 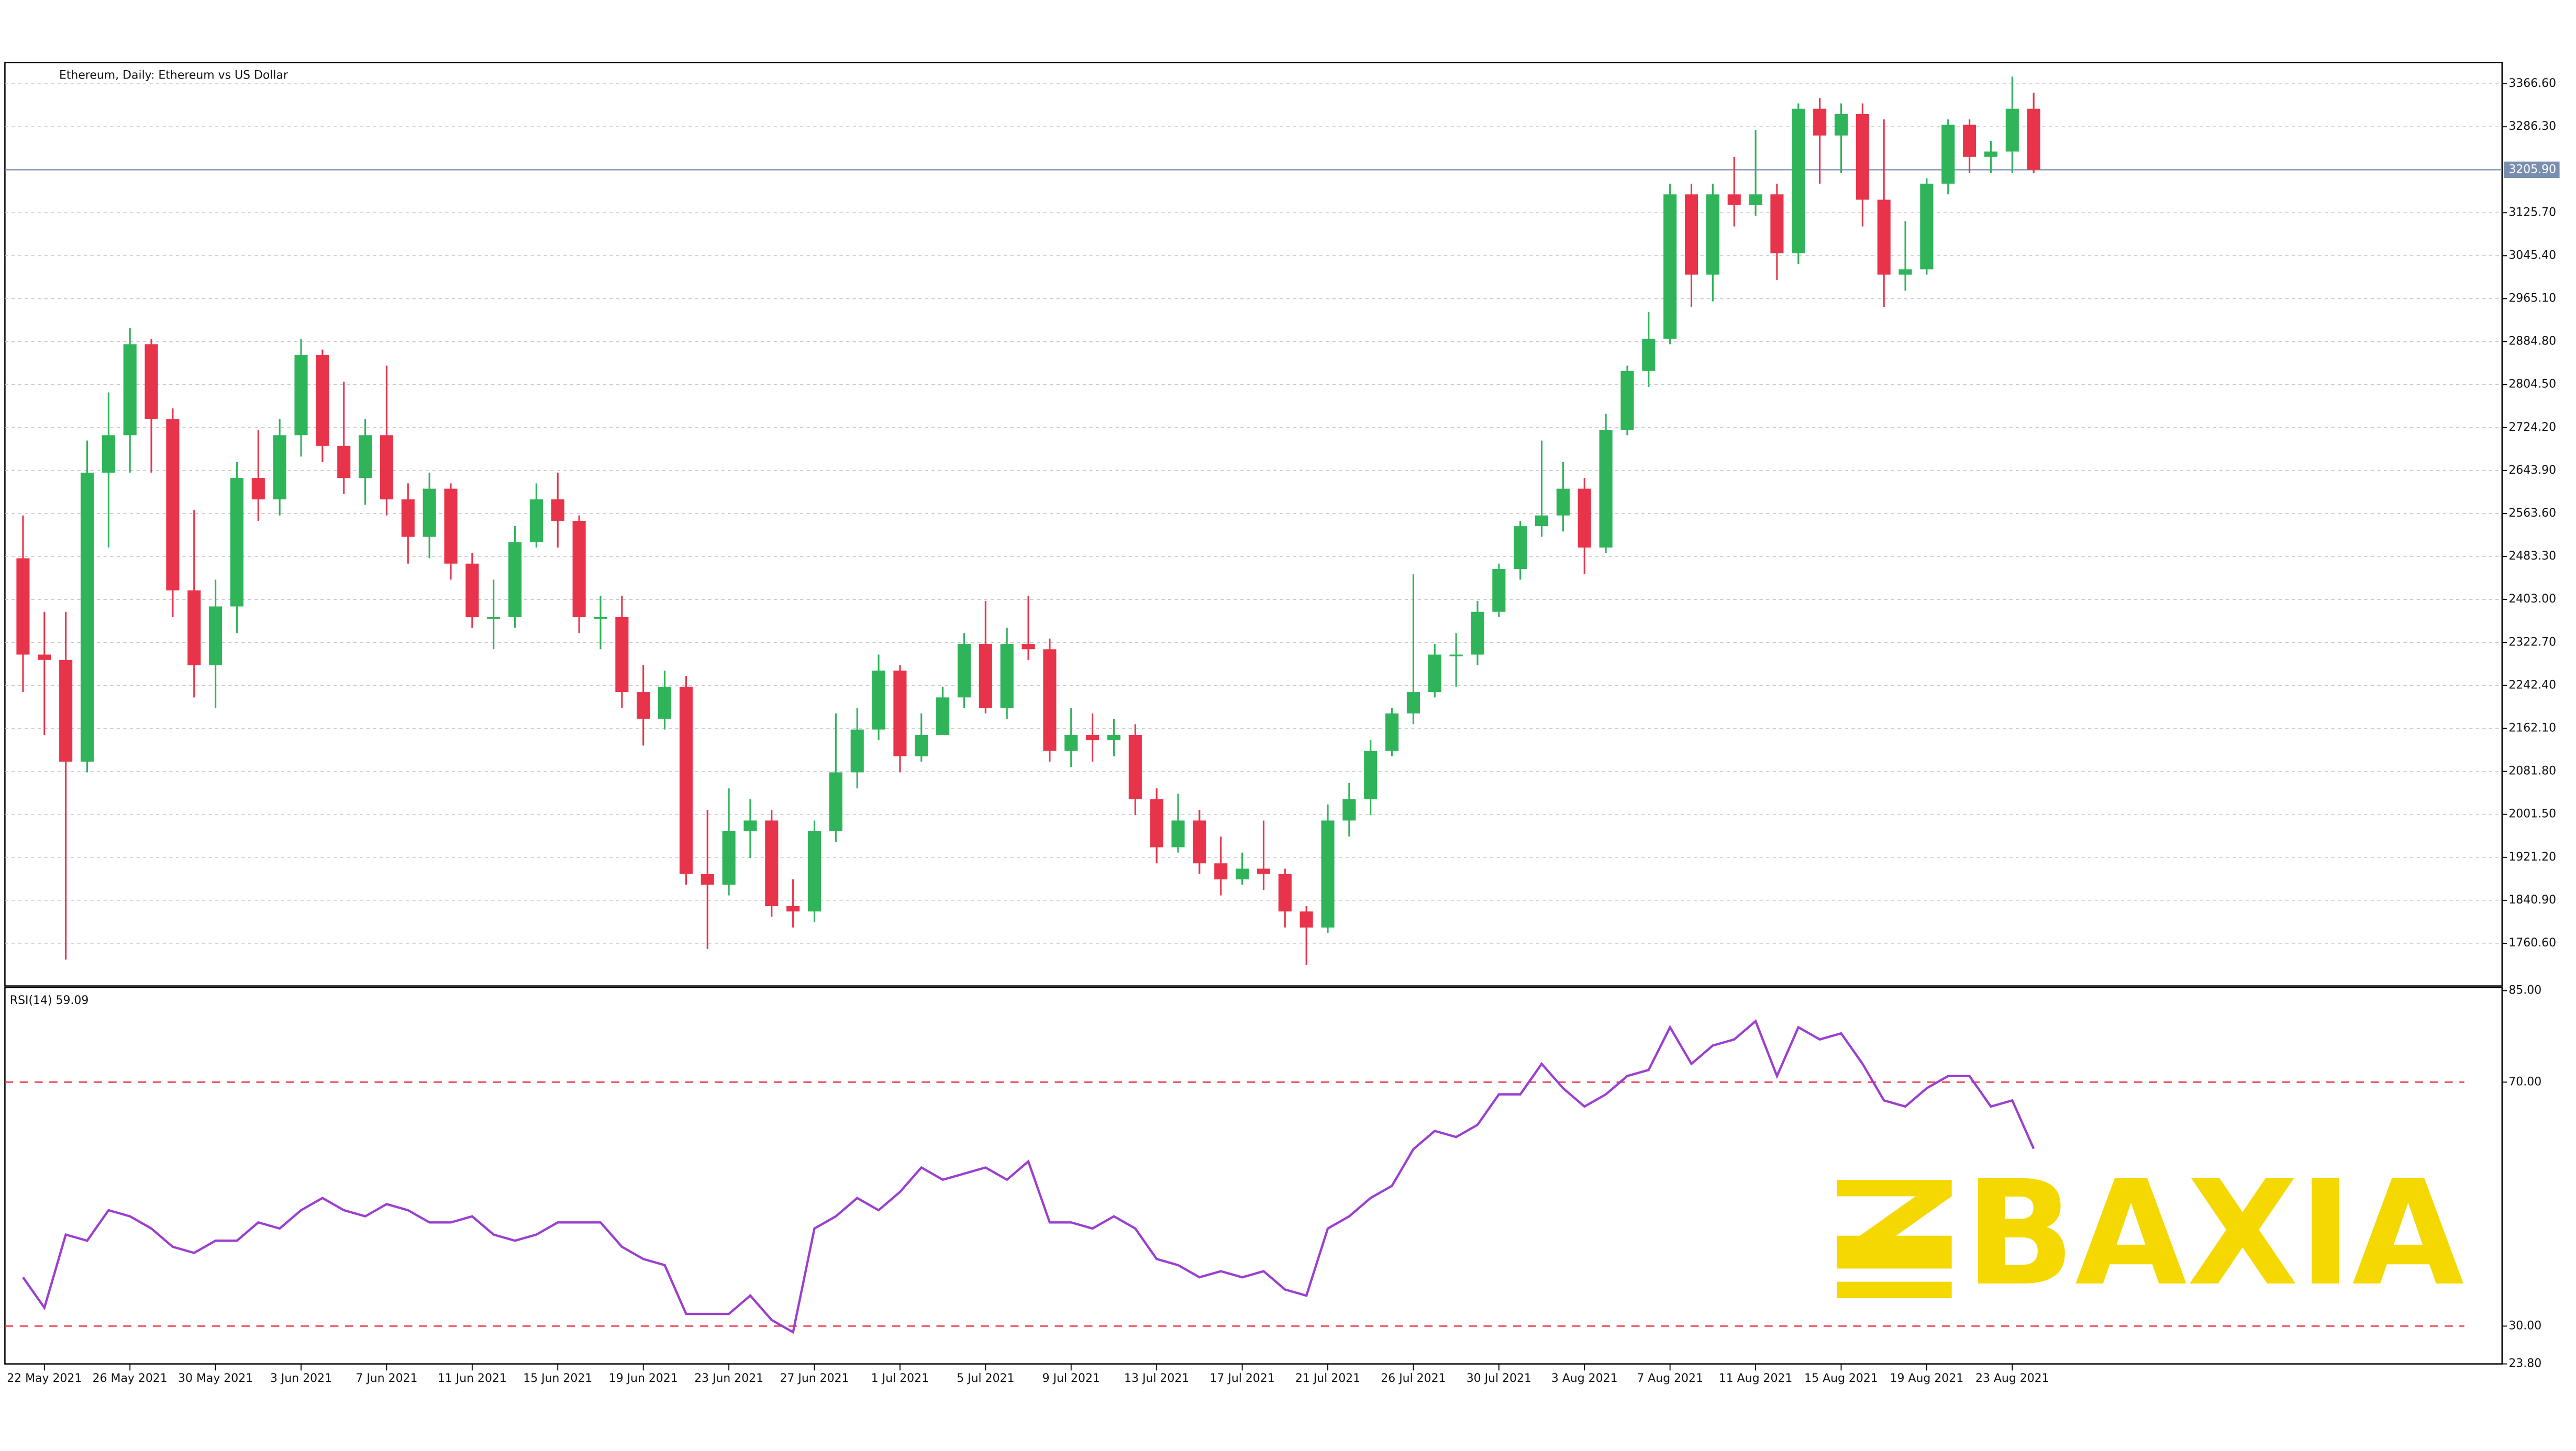 What do you see at coordinates (1584, 1379) in the screenshot?
I see `x-tick-label: 3 Aug 2021` at bounding box center [1584, 1379].